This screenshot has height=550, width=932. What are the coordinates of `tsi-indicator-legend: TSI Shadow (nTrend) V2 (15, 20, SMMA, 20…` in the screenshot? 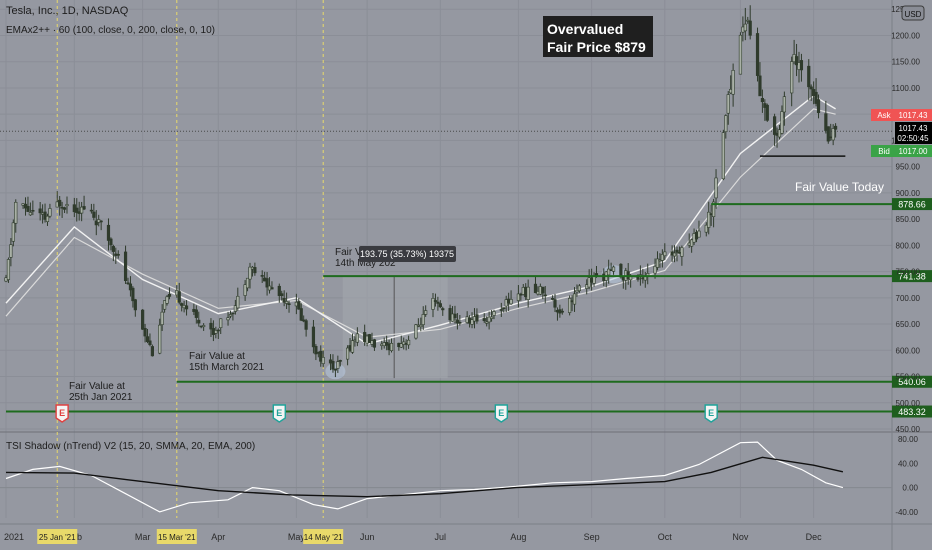 It's located at (130, 446).